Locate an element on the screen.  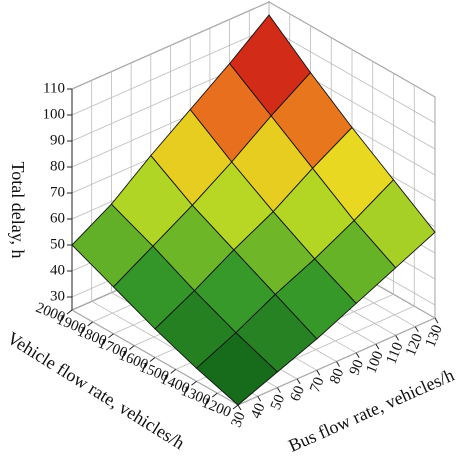
x-tick-label: 60 is located at coordinates (298, 394).